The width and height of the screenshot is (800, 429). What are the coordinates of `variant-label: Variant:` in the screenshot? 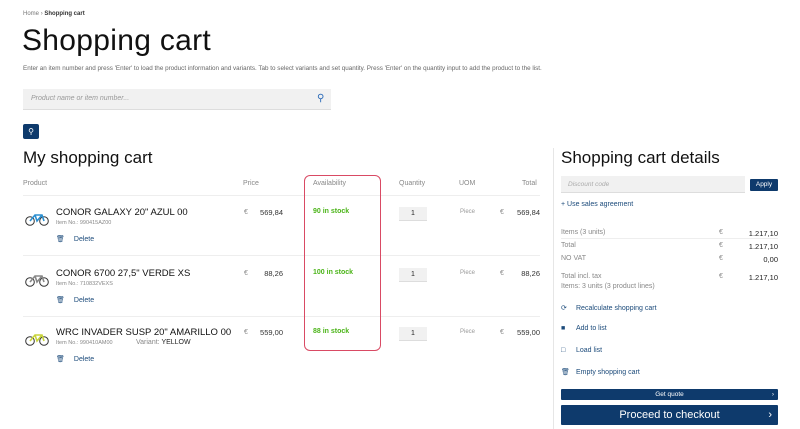 It's located at (148, 342).